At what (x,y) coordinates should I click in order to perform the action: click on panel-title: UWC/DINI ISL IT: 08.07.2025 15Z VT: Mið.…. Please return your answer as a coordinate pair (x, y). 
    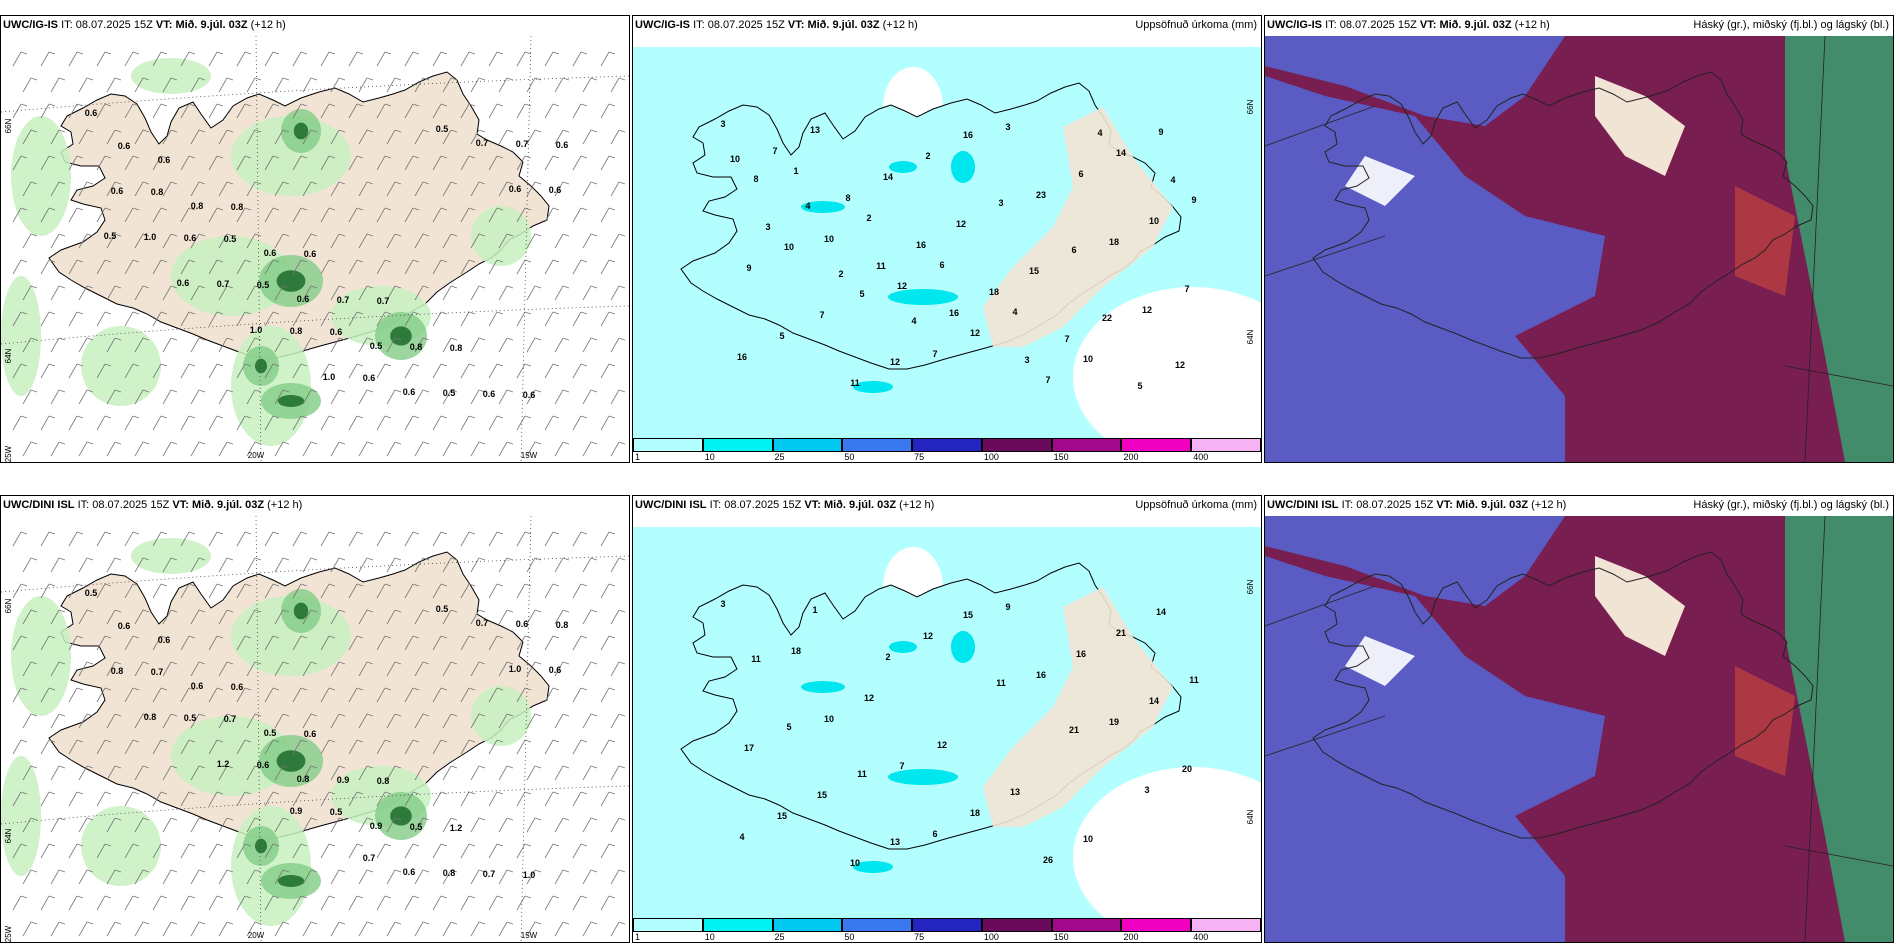
    Looking at the image, I should click on (1416, 505).